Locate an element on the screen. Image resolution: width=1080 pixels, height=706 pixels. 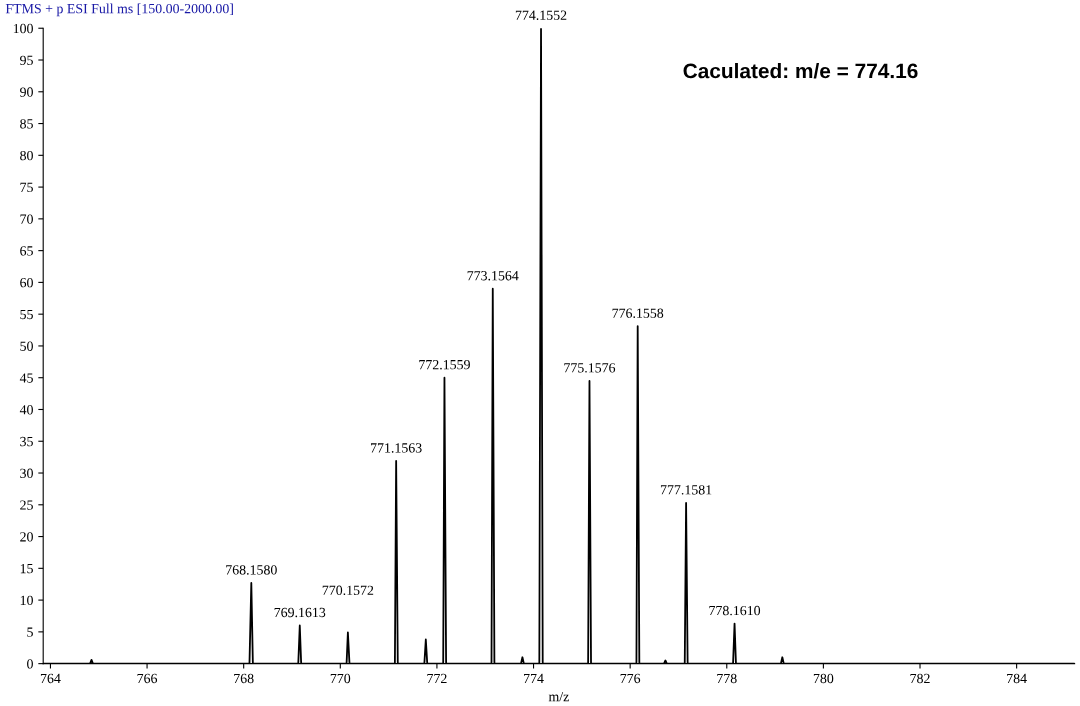
y-tick-label: 90 is located at coordinates (26, 92).